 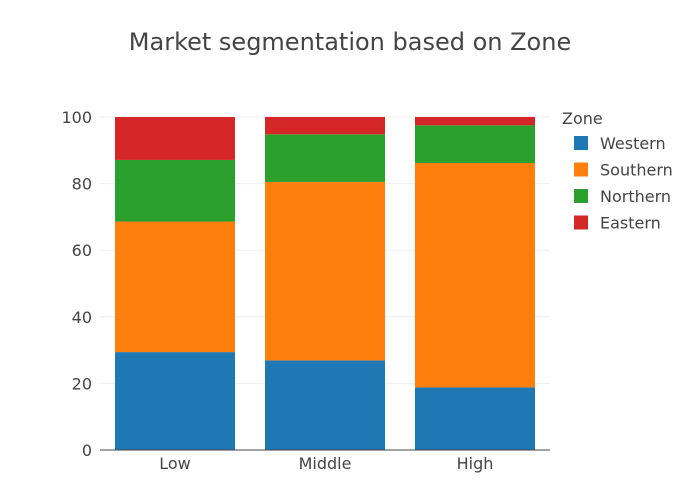 What do you see at coordinates (325, 463) in the screenshot?
I see `x-tick-label: Middle` at bounding box center [325, 463].